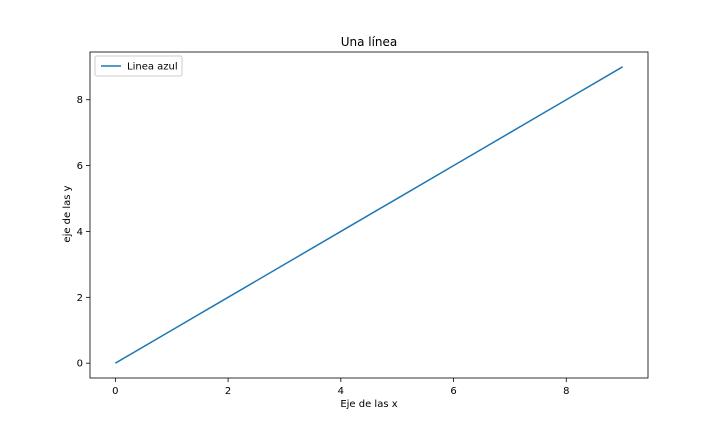 The width and height of the screenshot is (720, 432). I want to click on y-tick-label: 6, so click(80, 166).